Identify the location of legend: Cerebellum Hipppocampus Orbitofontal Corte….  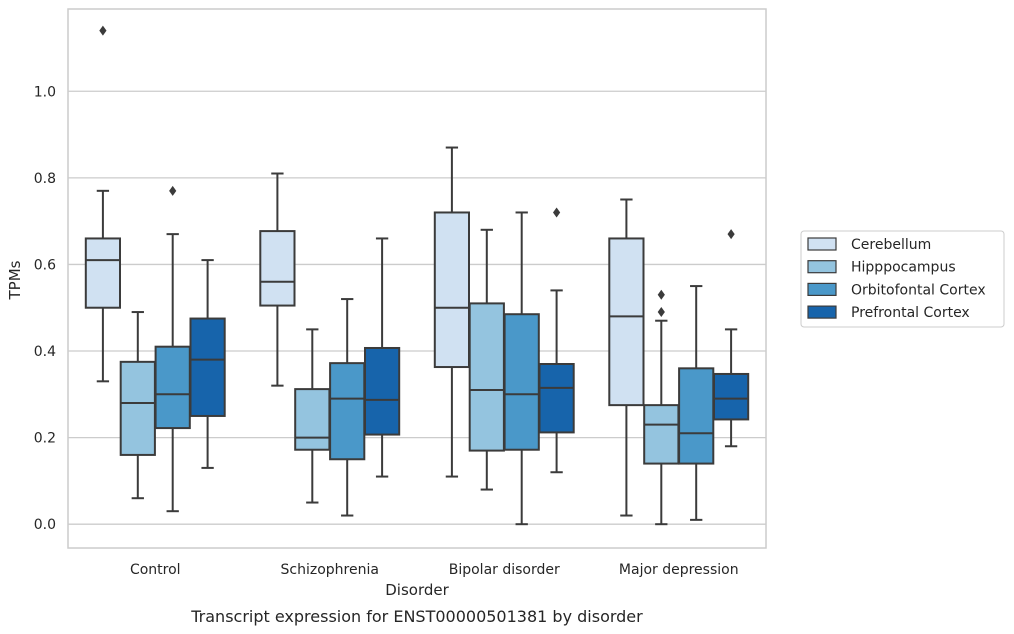
(902, 279).